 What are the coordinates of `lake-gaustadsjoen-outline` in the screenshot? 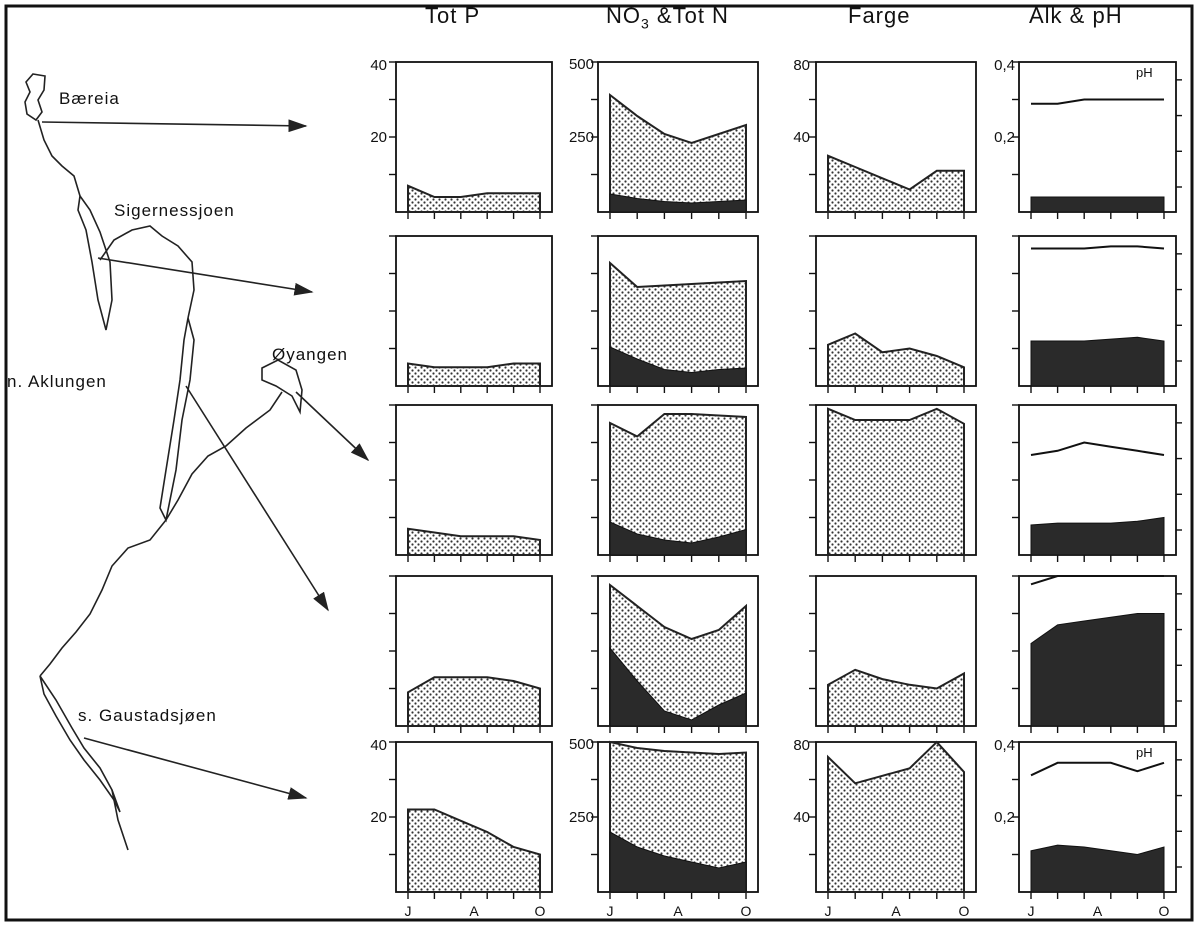 It's located at (80, 744).